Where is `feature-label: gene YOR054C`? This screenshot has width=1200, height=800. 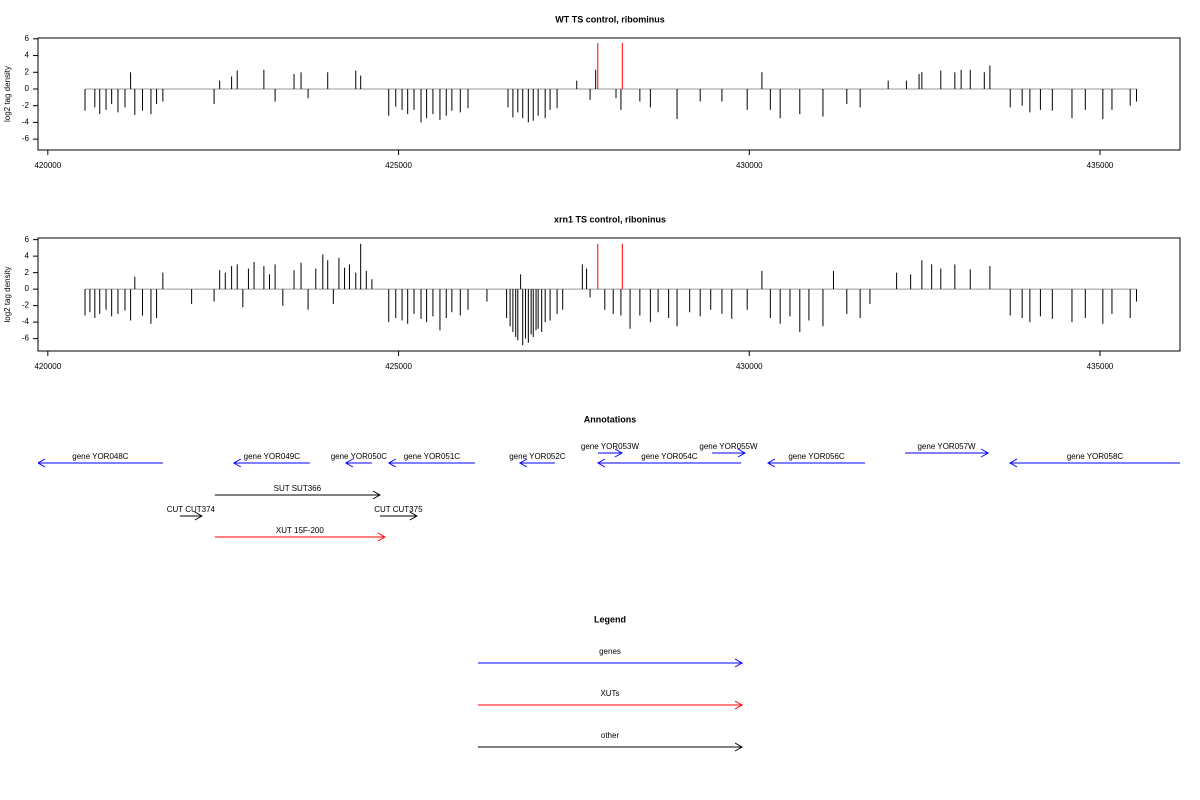 feature-label: gene YOR054C is located at coordinates (669, 456).